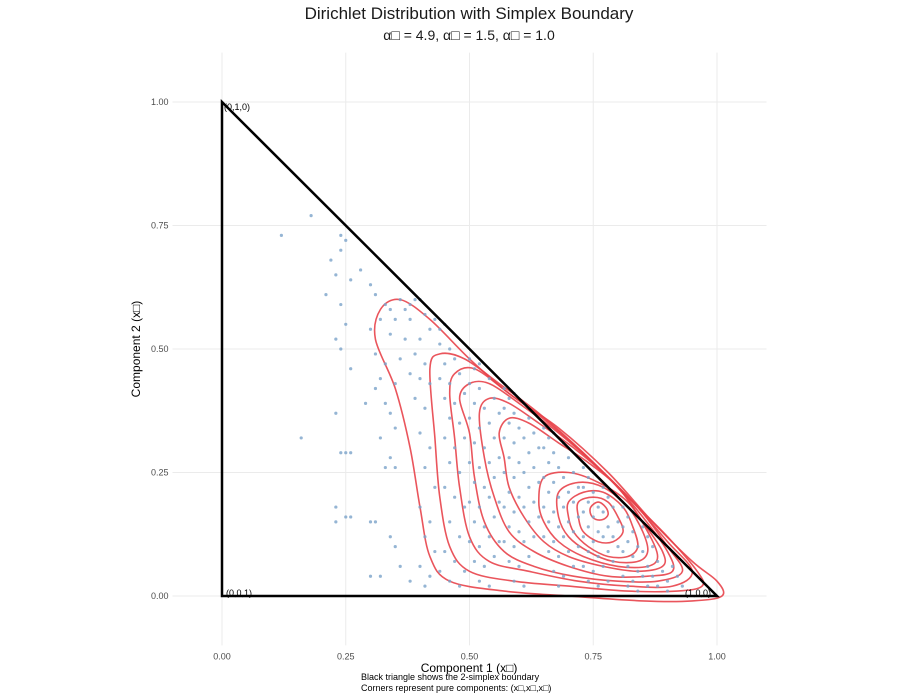 Image resolution: width=900 pixels, height=700 pixels. I want to click on y-tick-label-4: 1.00, so click(160, 102).